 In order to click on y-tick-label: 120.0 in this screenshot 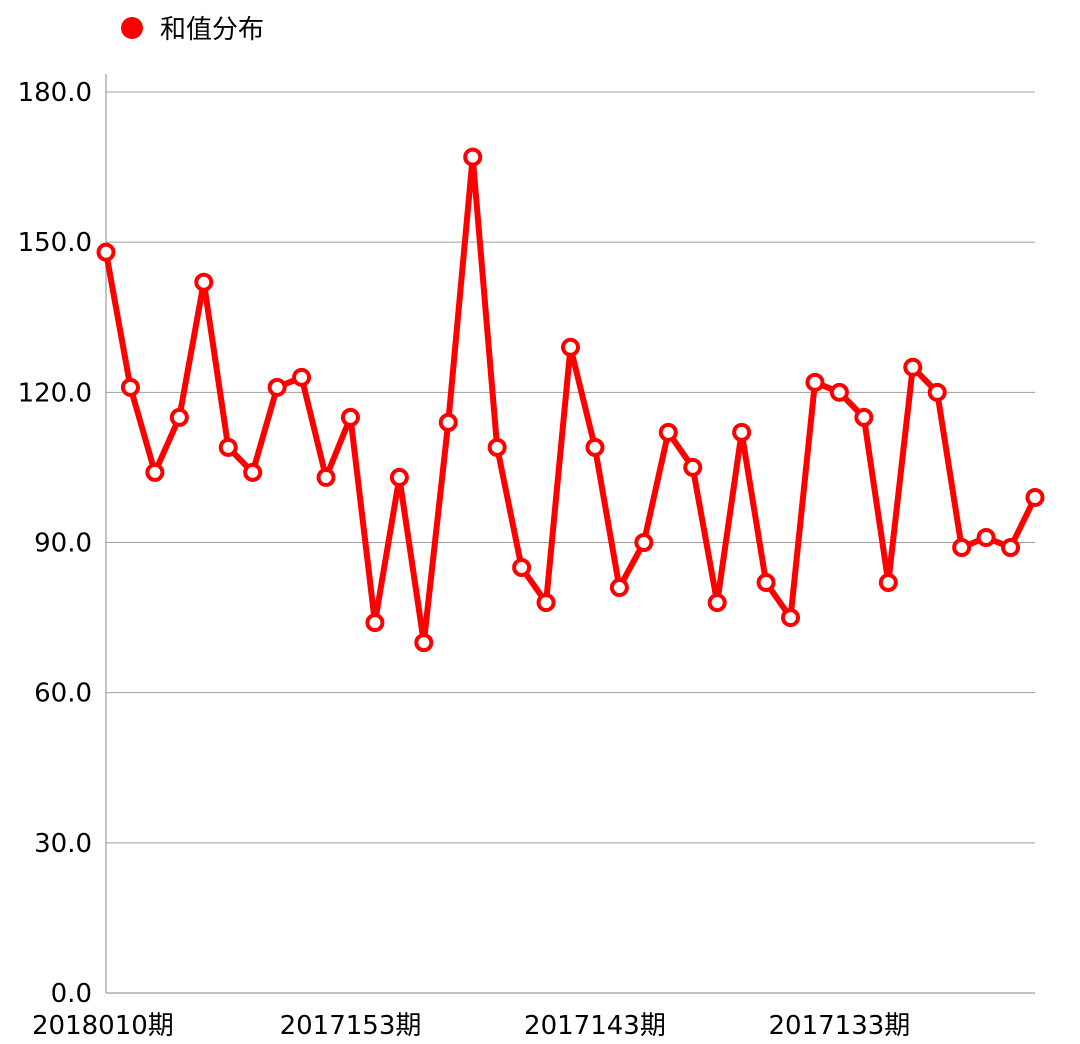, I will do `click(55, 393)`.